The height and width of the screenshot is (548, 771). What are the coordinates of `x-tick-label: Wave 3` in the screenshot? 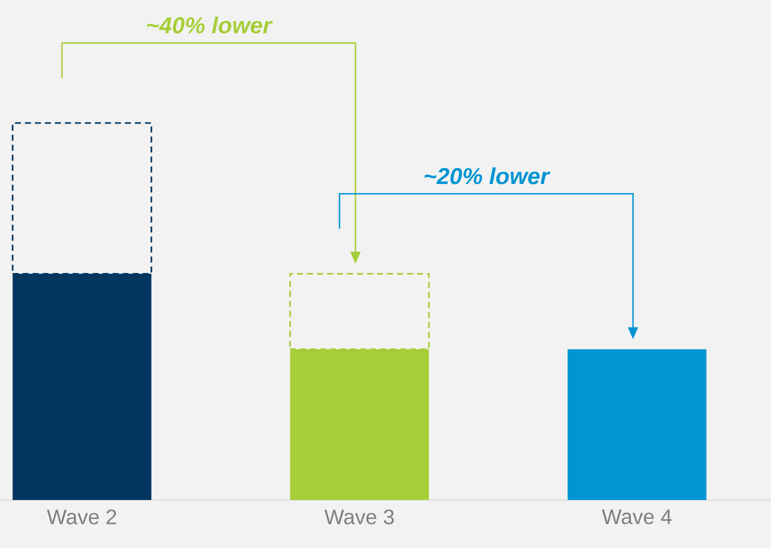 It's located at (359, 517).